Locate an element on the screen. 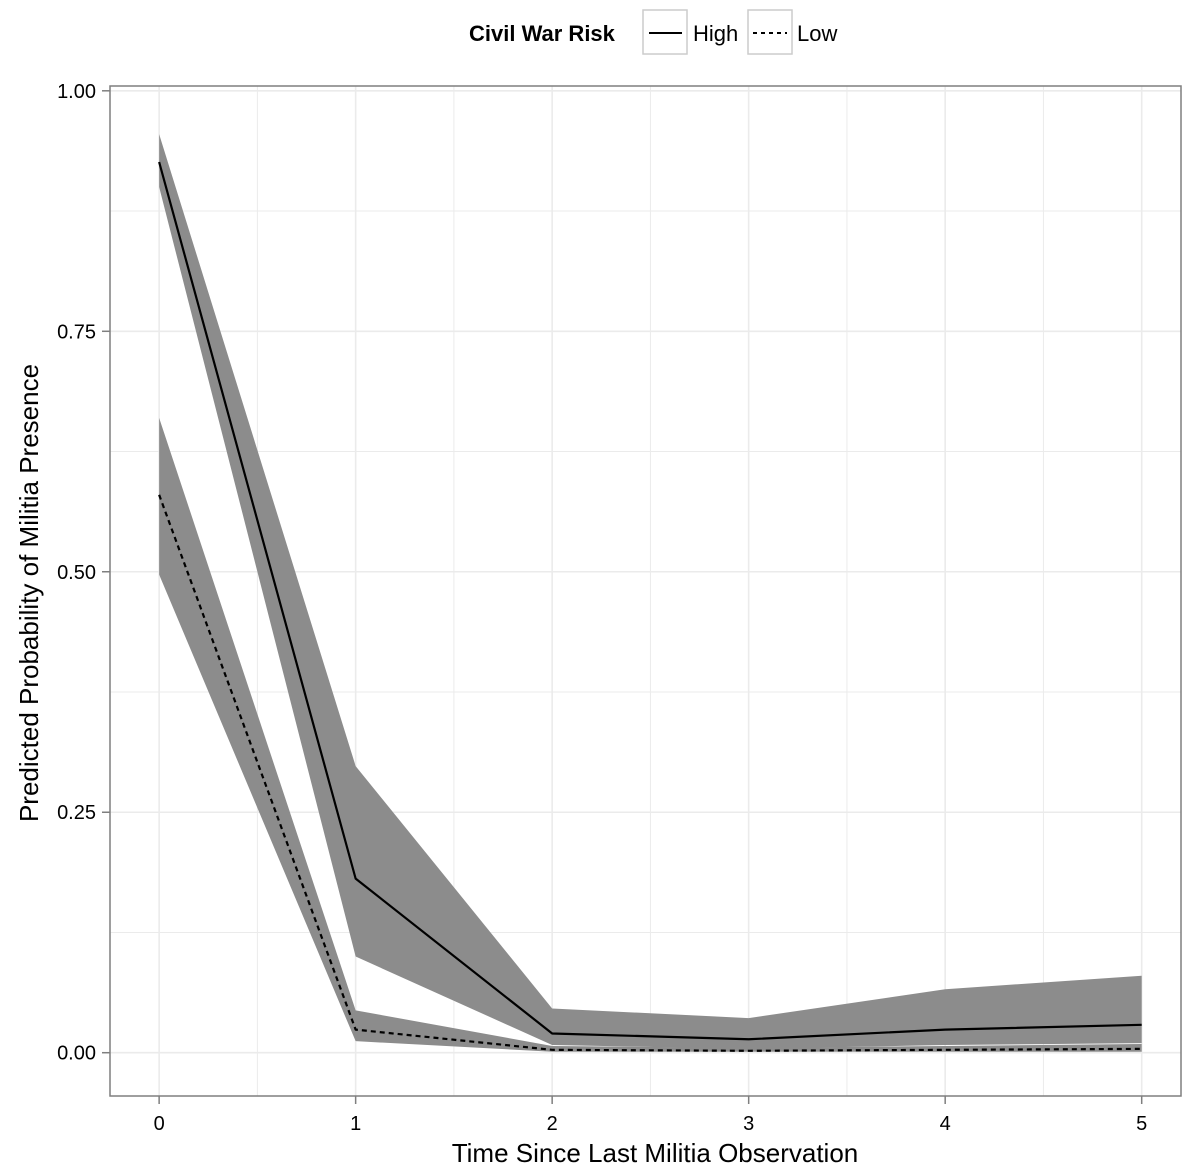  y-tick-label: 0.50 is located at coordinates (76, 573).